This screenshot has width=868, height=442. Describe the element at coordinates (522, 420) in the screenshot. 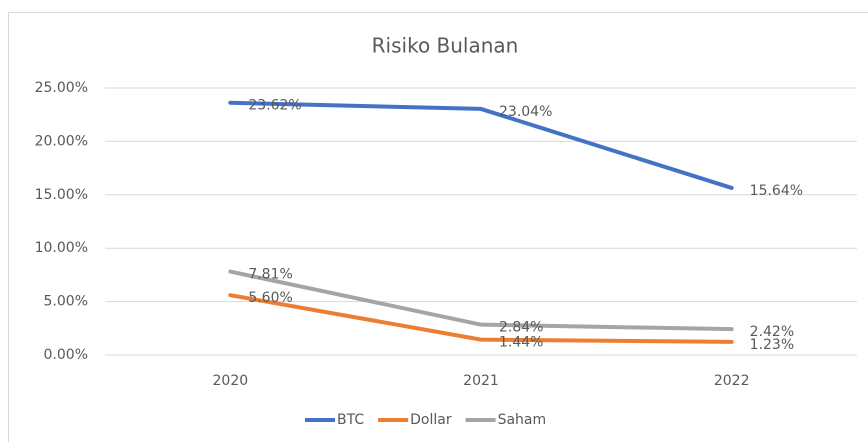

I see `legend-label: Saham` at that location.